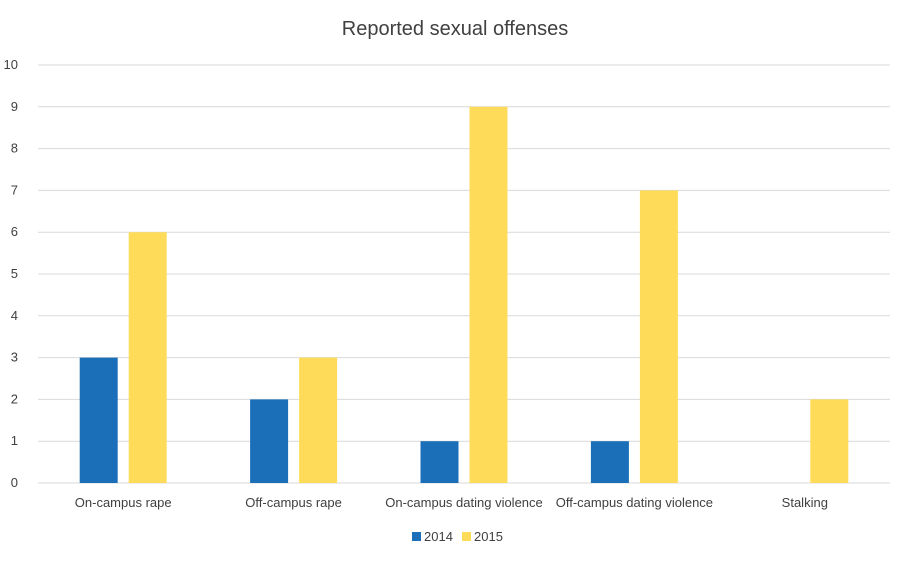 This screenshot has width=911, height=562. I want to click on legend-label: 2015, so click(488, 536).